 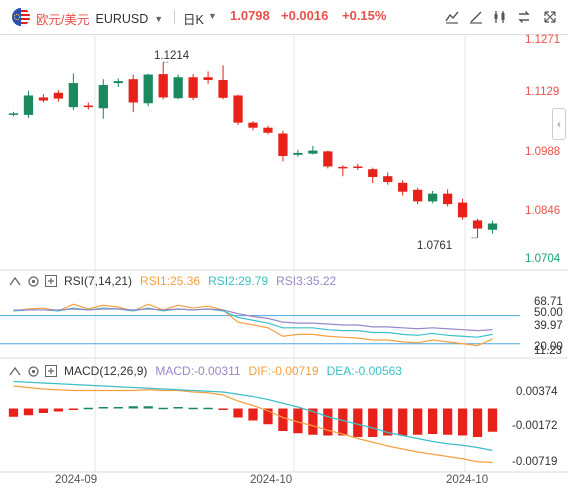 I want to click on rsi-axis-label: 68.71, so click(x=548, y=302).